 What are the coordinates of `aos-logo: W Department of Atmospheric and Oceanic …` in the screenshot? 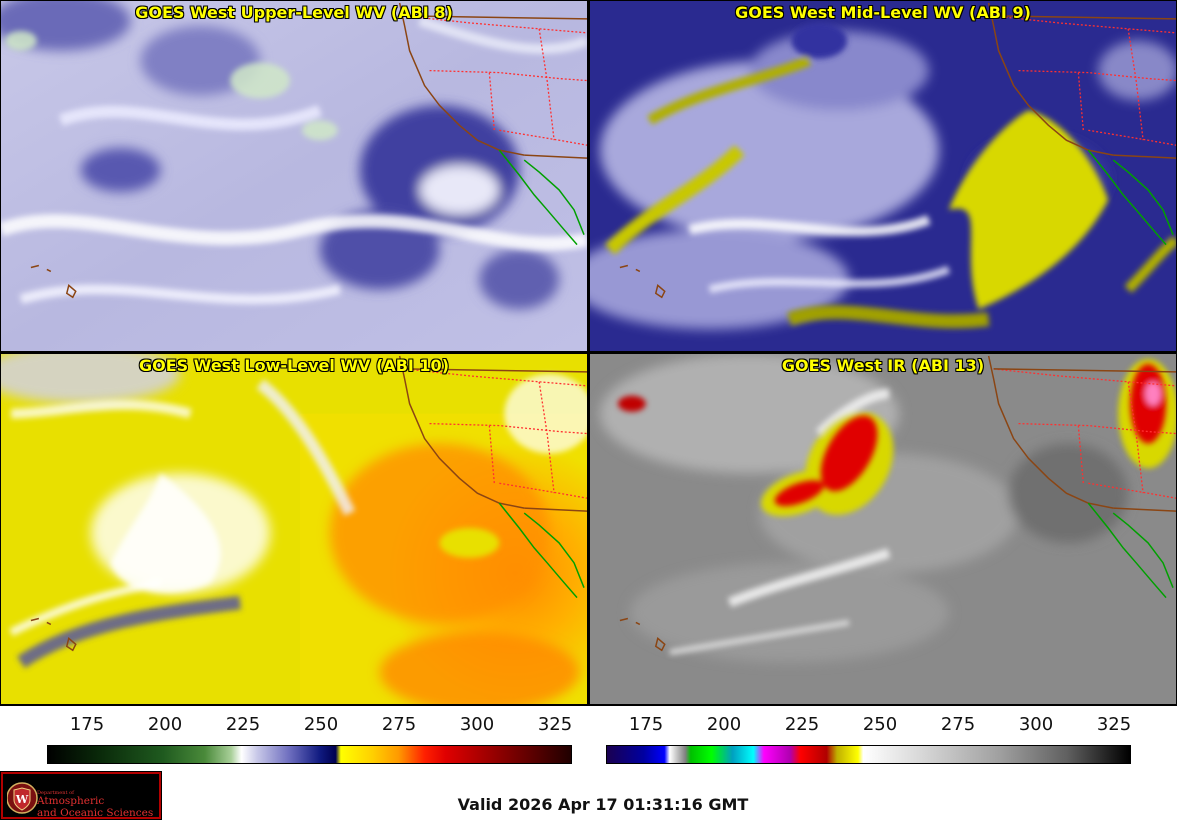 It's located at (81, 795).